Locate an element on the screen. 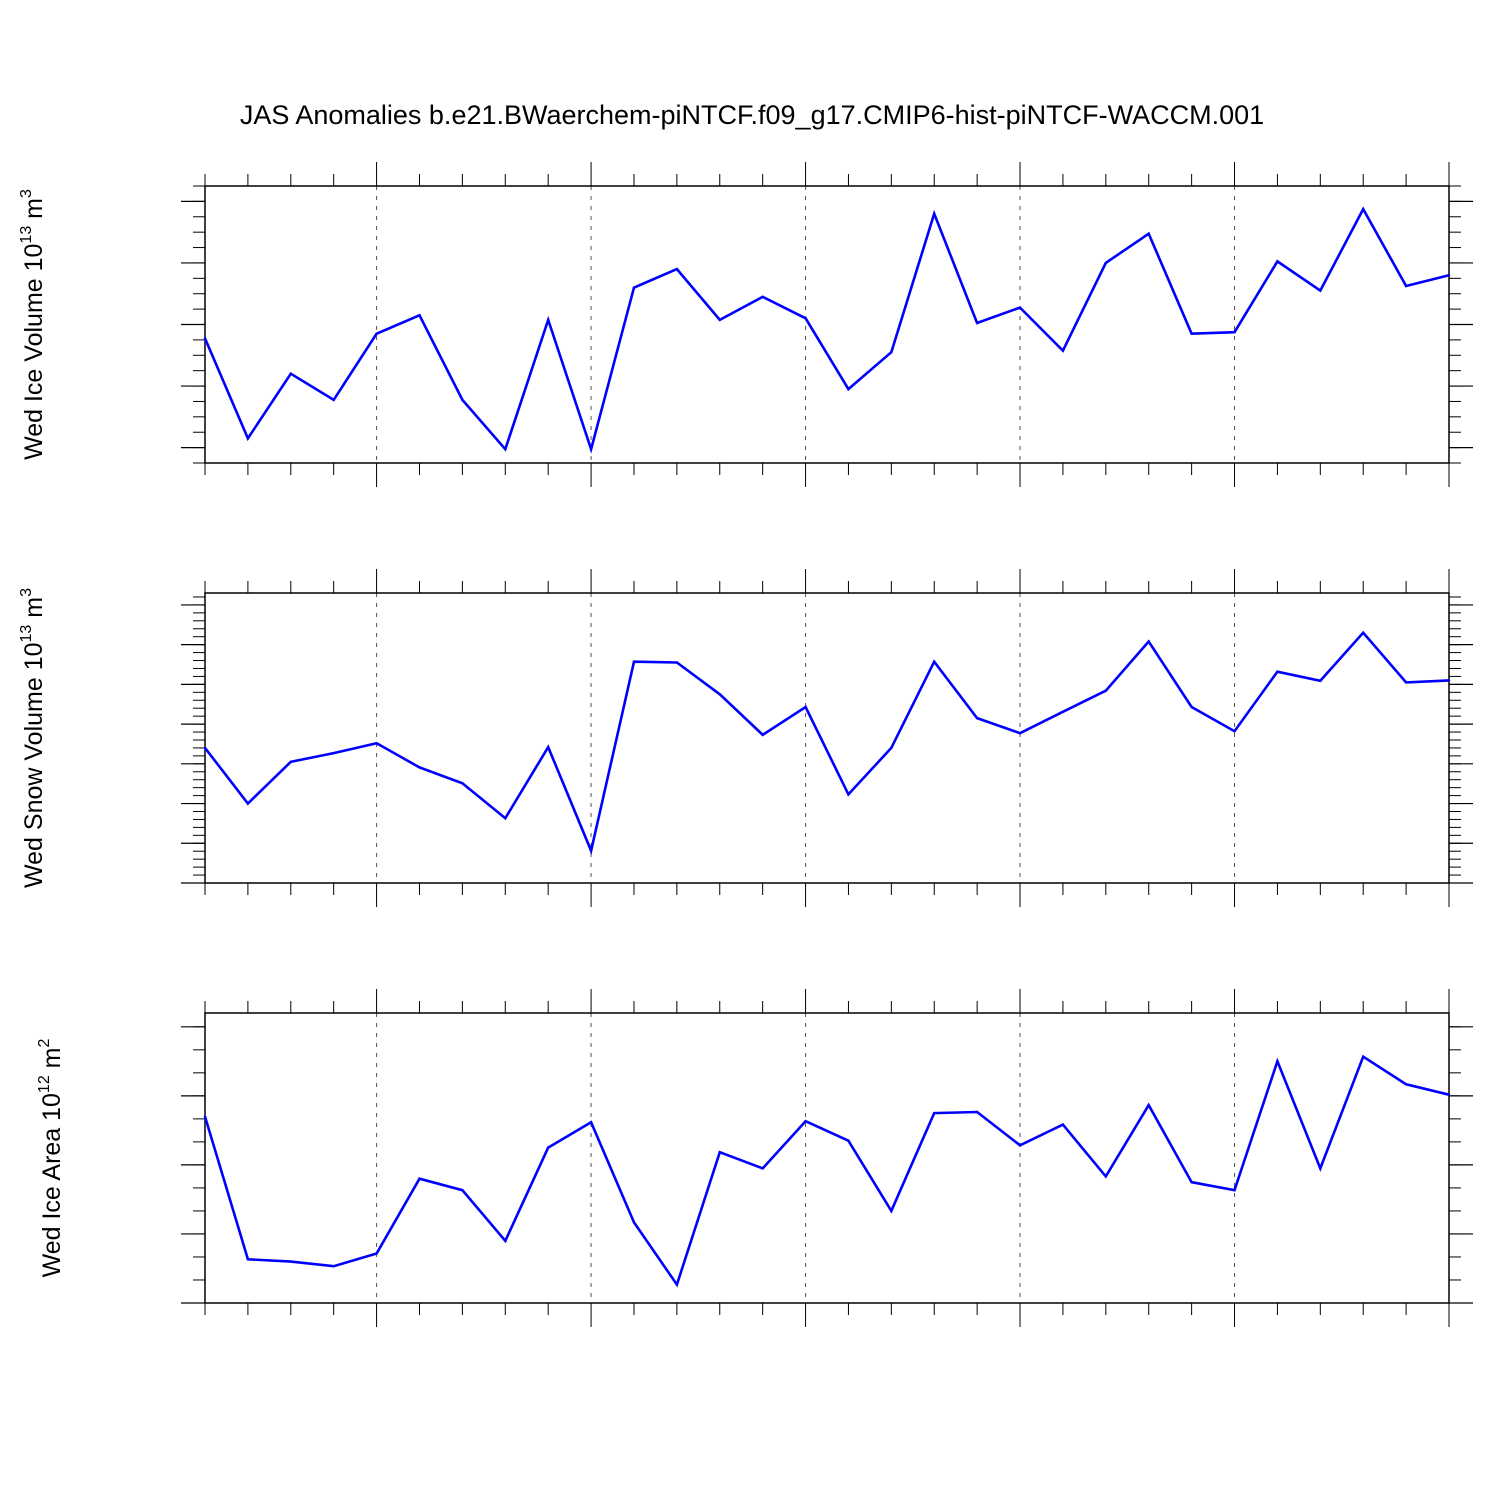 The image size is (1500, 1500). y-axis-label: Wed Ice Area 1012 m2 is located at coordinates (51, 1157).